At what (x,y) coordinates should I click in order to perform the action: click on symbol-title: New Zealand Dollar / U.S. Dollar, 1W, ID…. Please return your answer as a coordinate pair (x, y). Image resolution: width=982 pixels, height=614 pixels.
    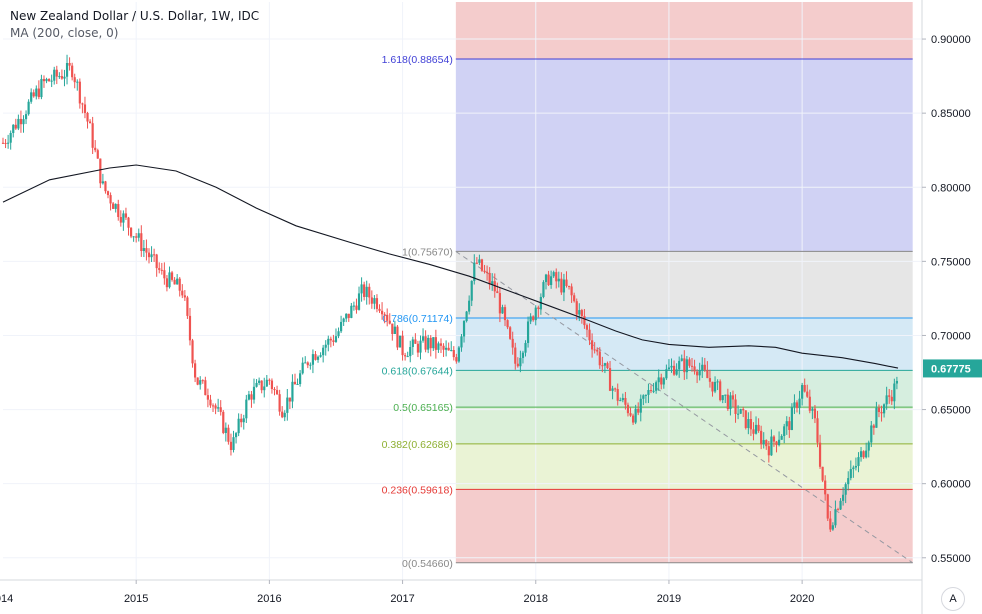
    Looking at the image, I should click on (135, 16).